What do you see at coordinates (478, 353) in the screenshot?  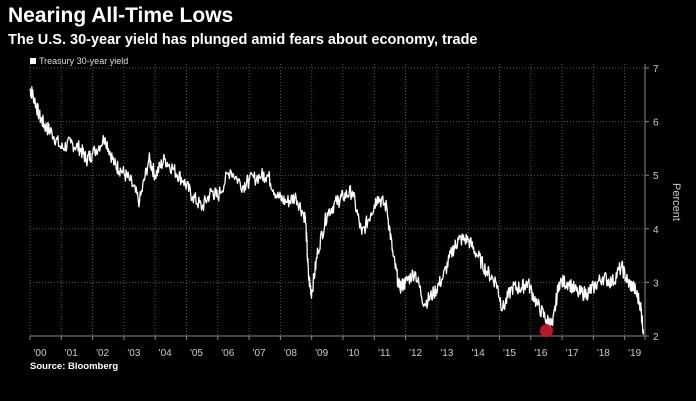 I see `x-tick-label: '14` at bounding box center [478, 353].